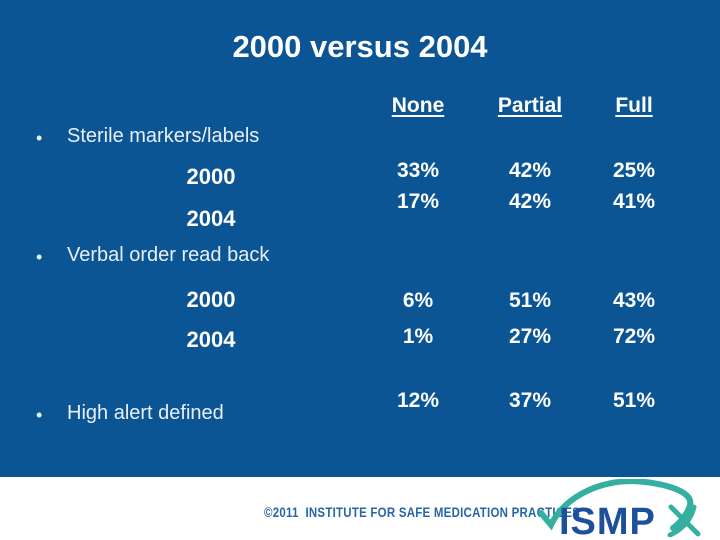 This screenshot has width=720, height=540. Describe the element at coordinates (418, 400) in the screenshot. I see `cell-high-alert-none: 12%` at that location.